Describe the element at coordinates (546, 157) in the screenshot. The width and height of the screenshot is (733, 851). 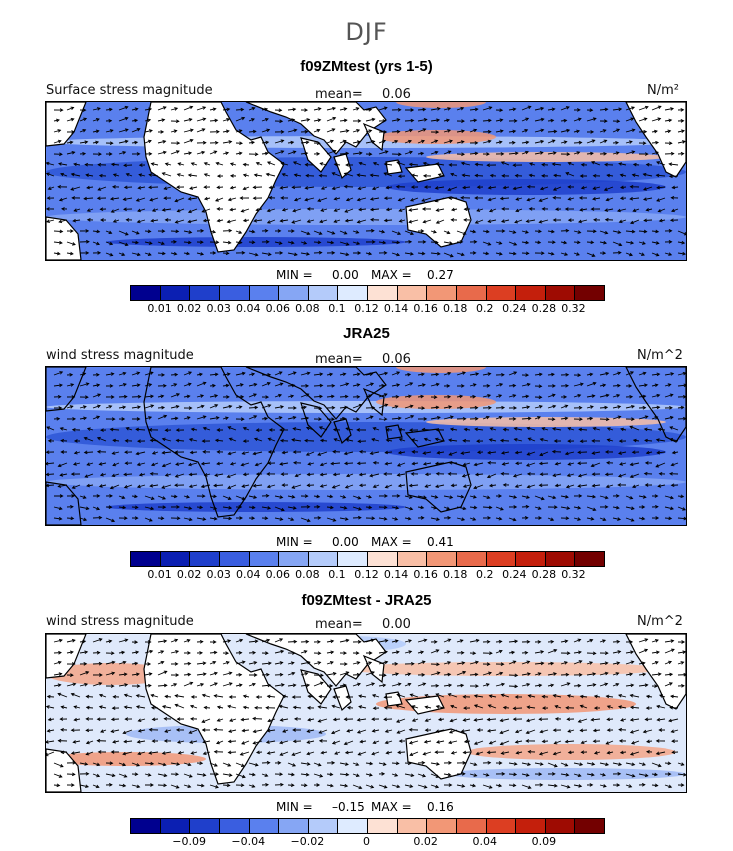
I see `contour-band` at that location.